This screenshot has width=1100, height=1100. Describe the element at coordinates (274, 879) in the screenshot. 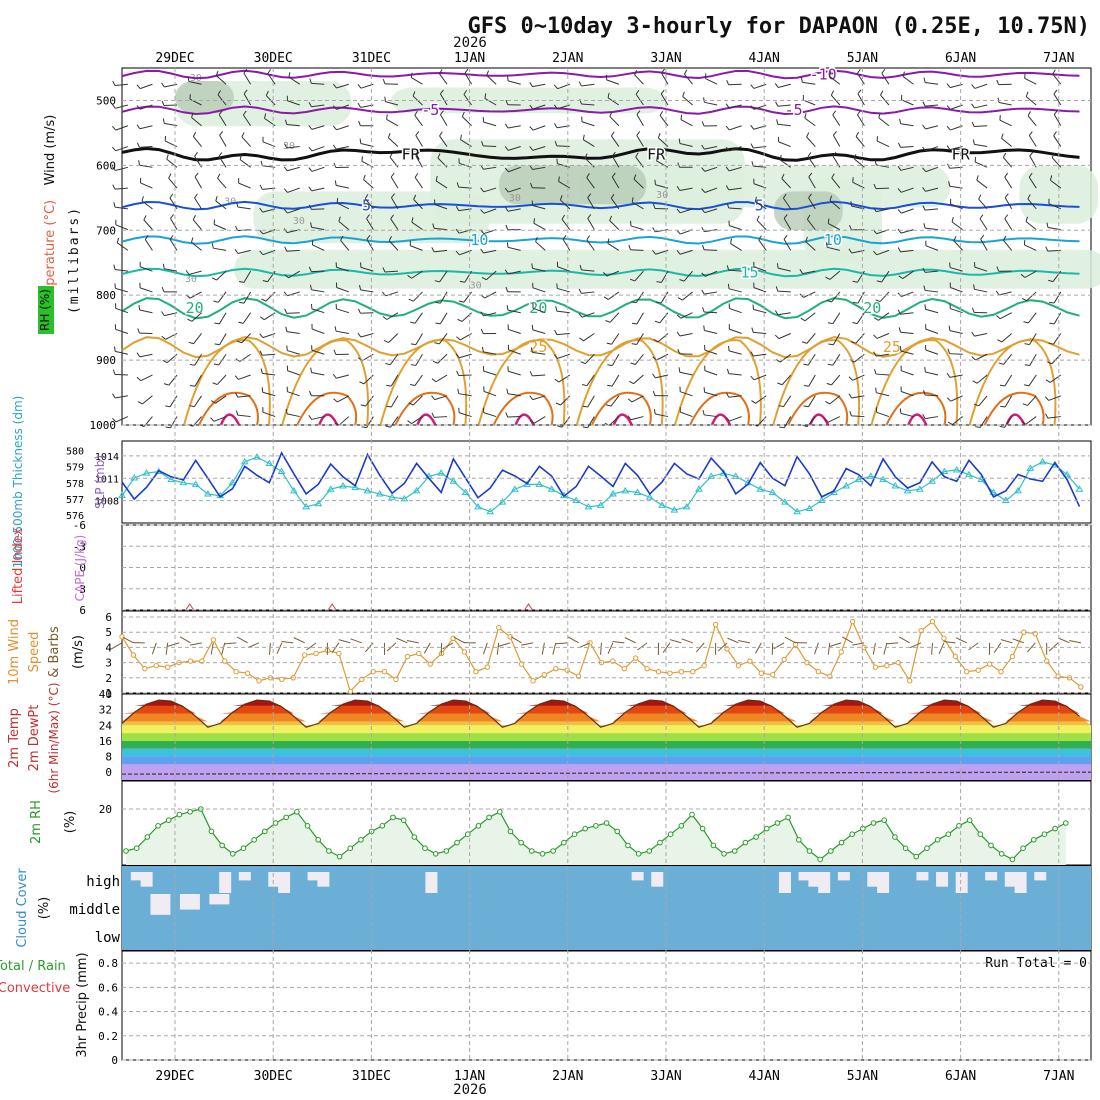

I see `cloud-high-gap` at that location.